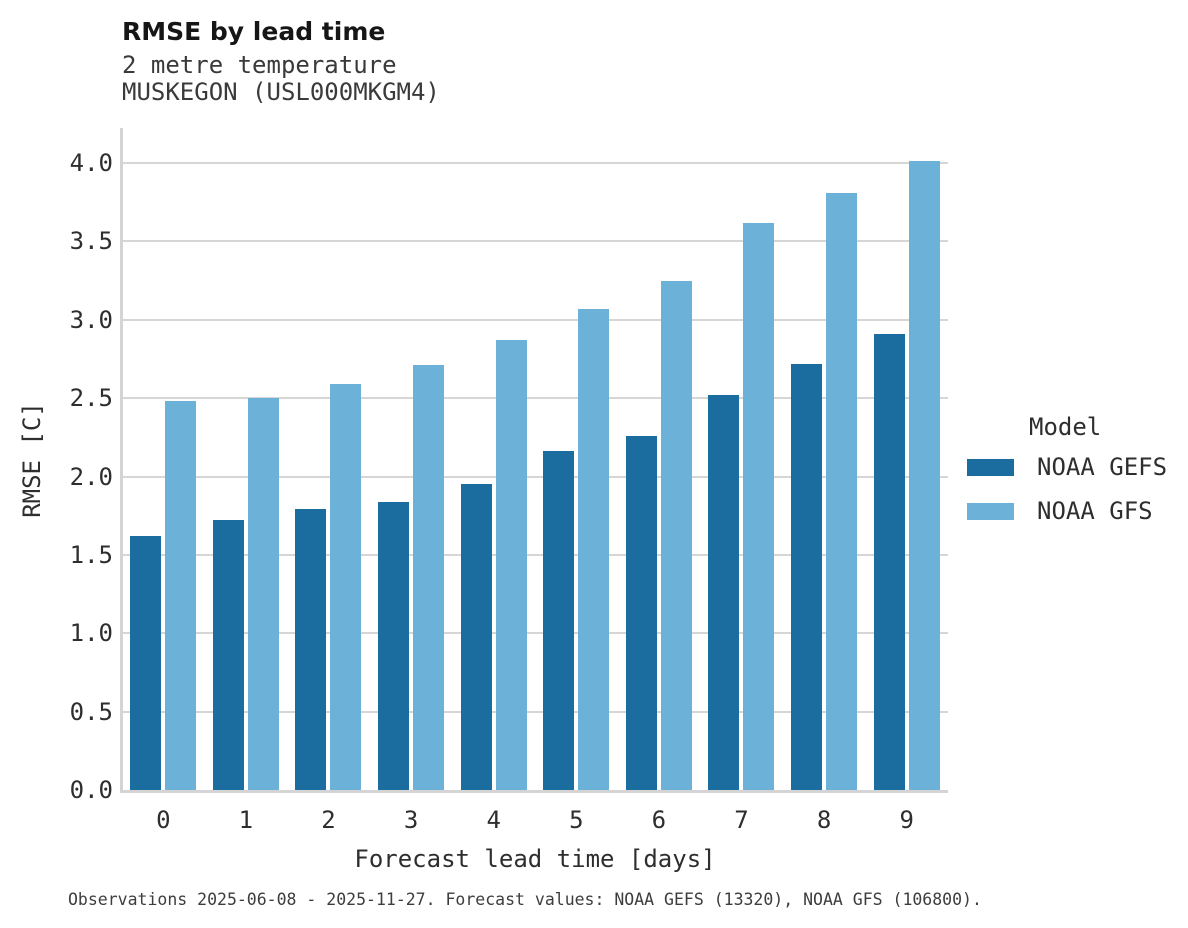 The image size is (1188, 928). What do you see at coordinates (741, 820) in the screenshot?
I see `x-tick-label-7: 7` at bounding box center [741, 820].